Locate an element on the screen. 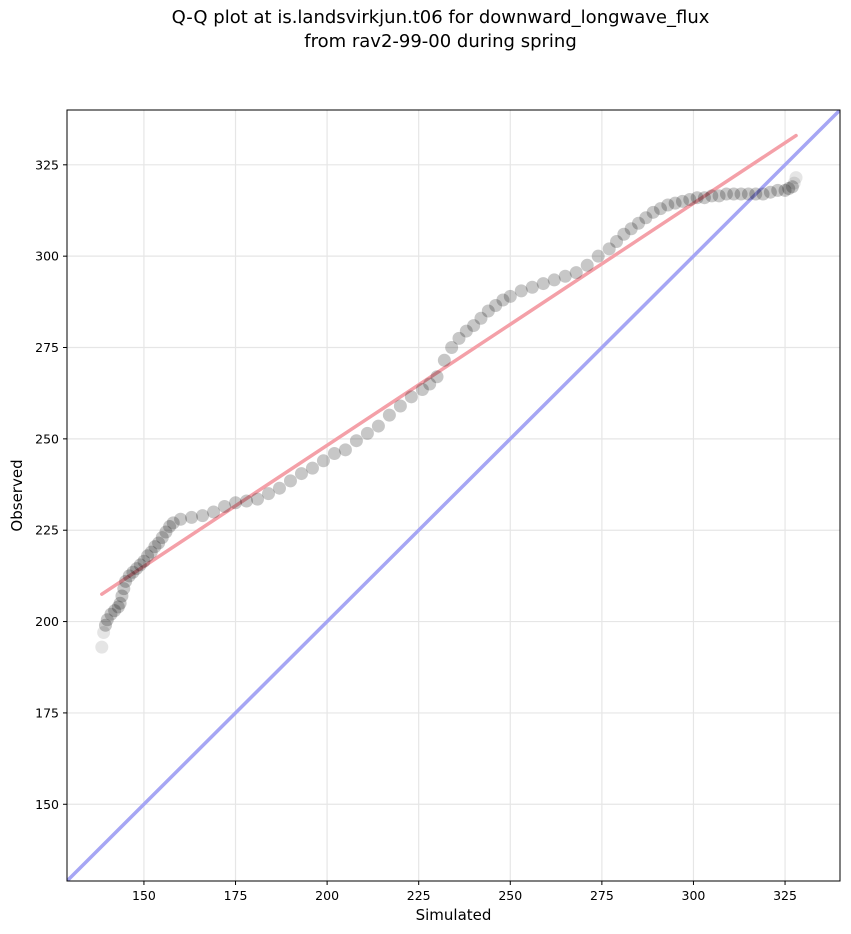  x-tick-label: 225 is located at coordinates (419, 895).